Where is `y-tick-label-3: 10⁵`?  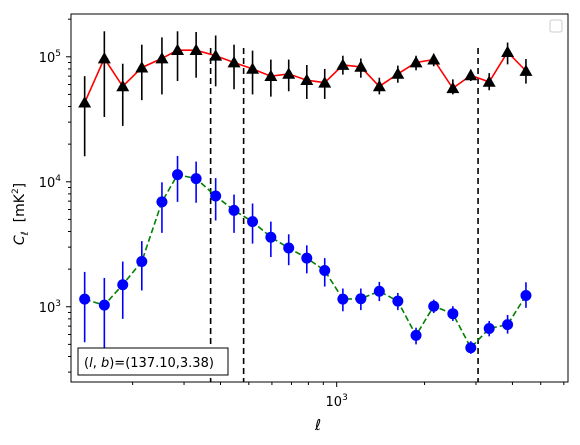
y-tick-label-3: 10⁵ is located at coordinates (50, 57).